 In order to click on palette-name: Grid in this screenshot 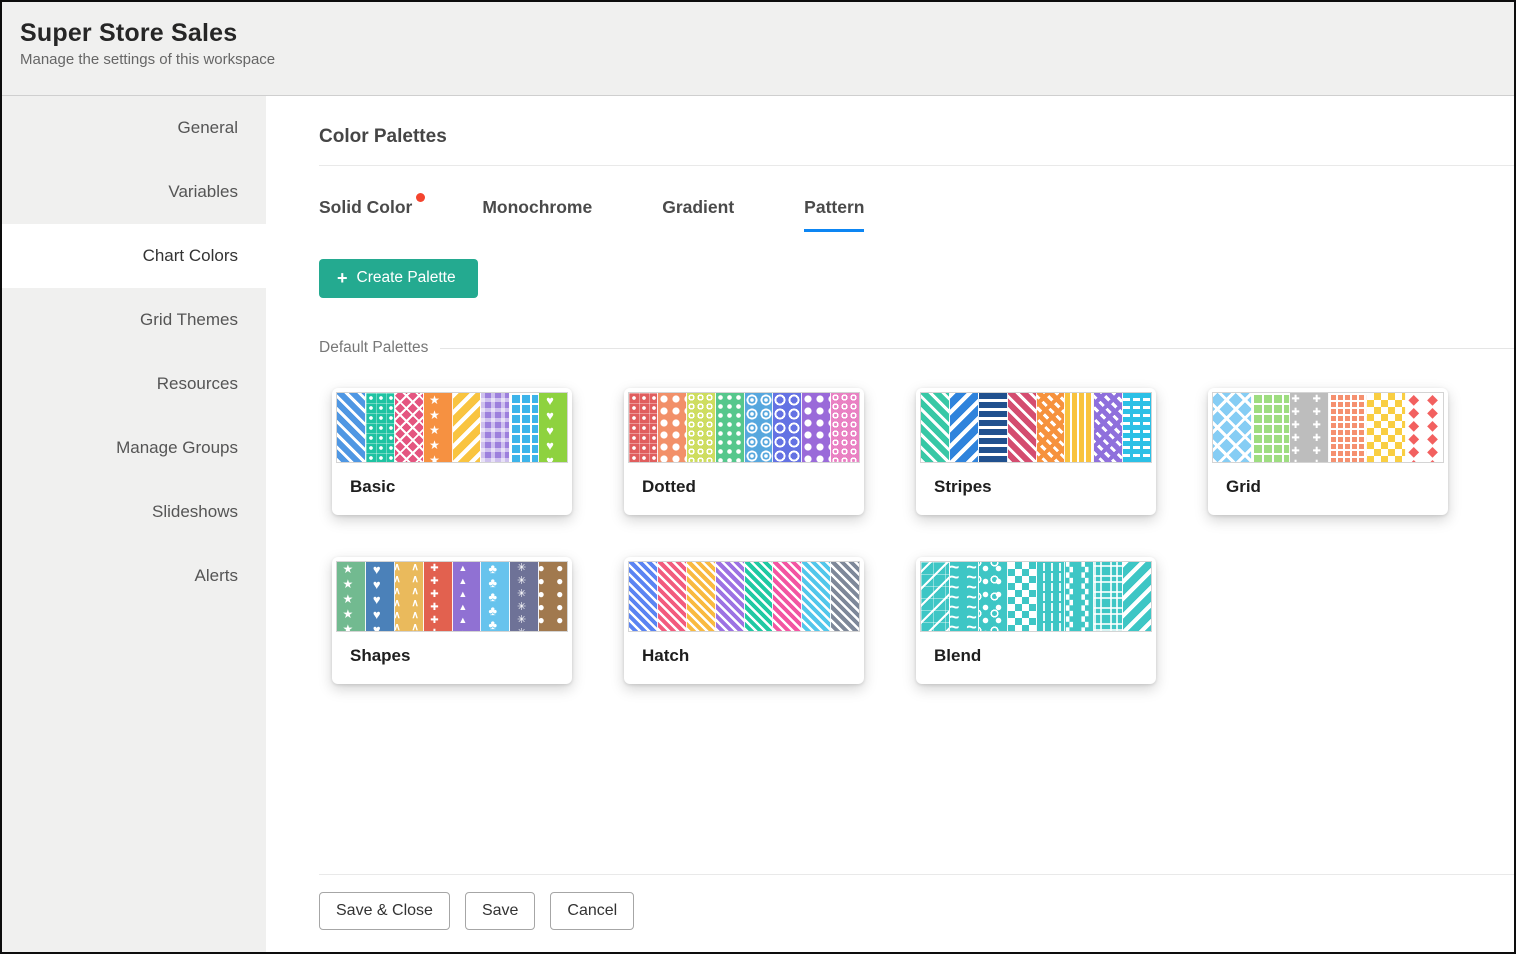, I will do `click(1243, 486)`.